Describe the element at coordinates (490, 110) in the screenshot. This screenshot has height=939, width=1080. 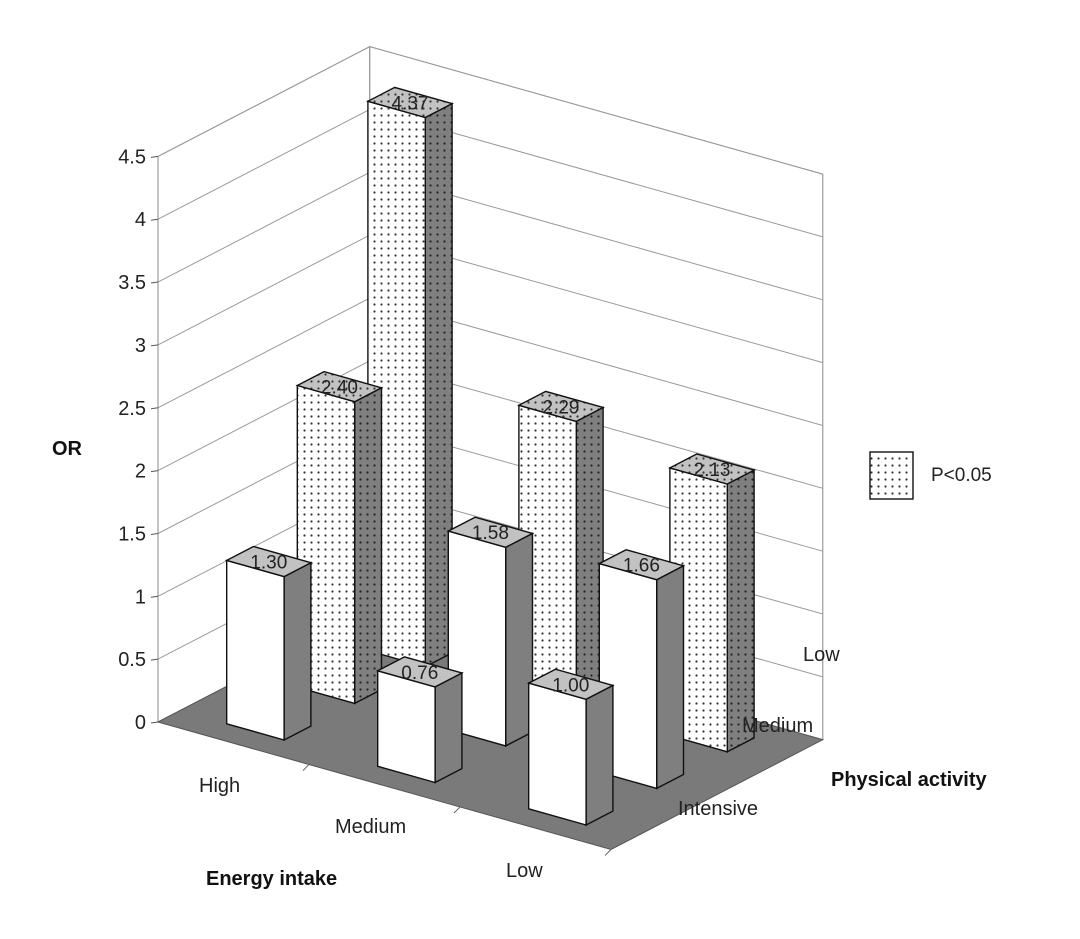
I see `gridline` at that location.